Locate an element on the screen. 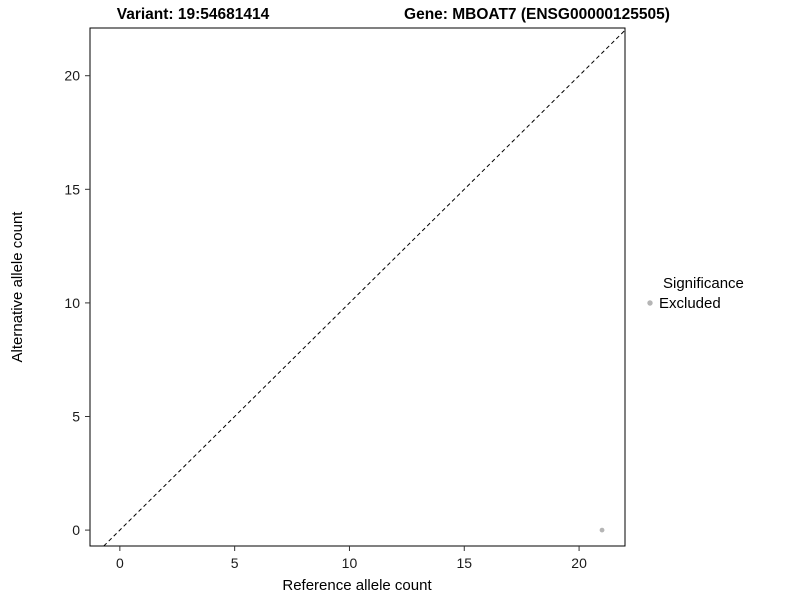  y-tick-label: 10 is located at coordinates (72, 303).